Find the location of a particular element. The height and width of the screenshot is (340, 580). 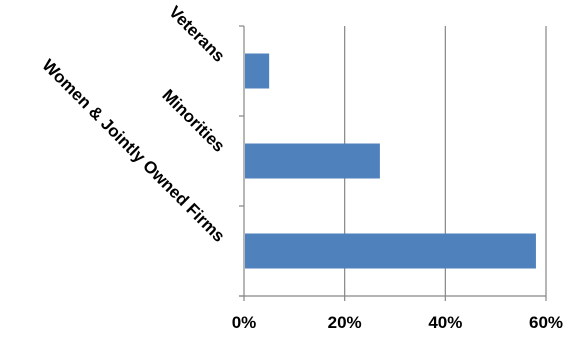

x-tick-labels: 0% 20% 40% 60% is located at coordinates (397, 322).